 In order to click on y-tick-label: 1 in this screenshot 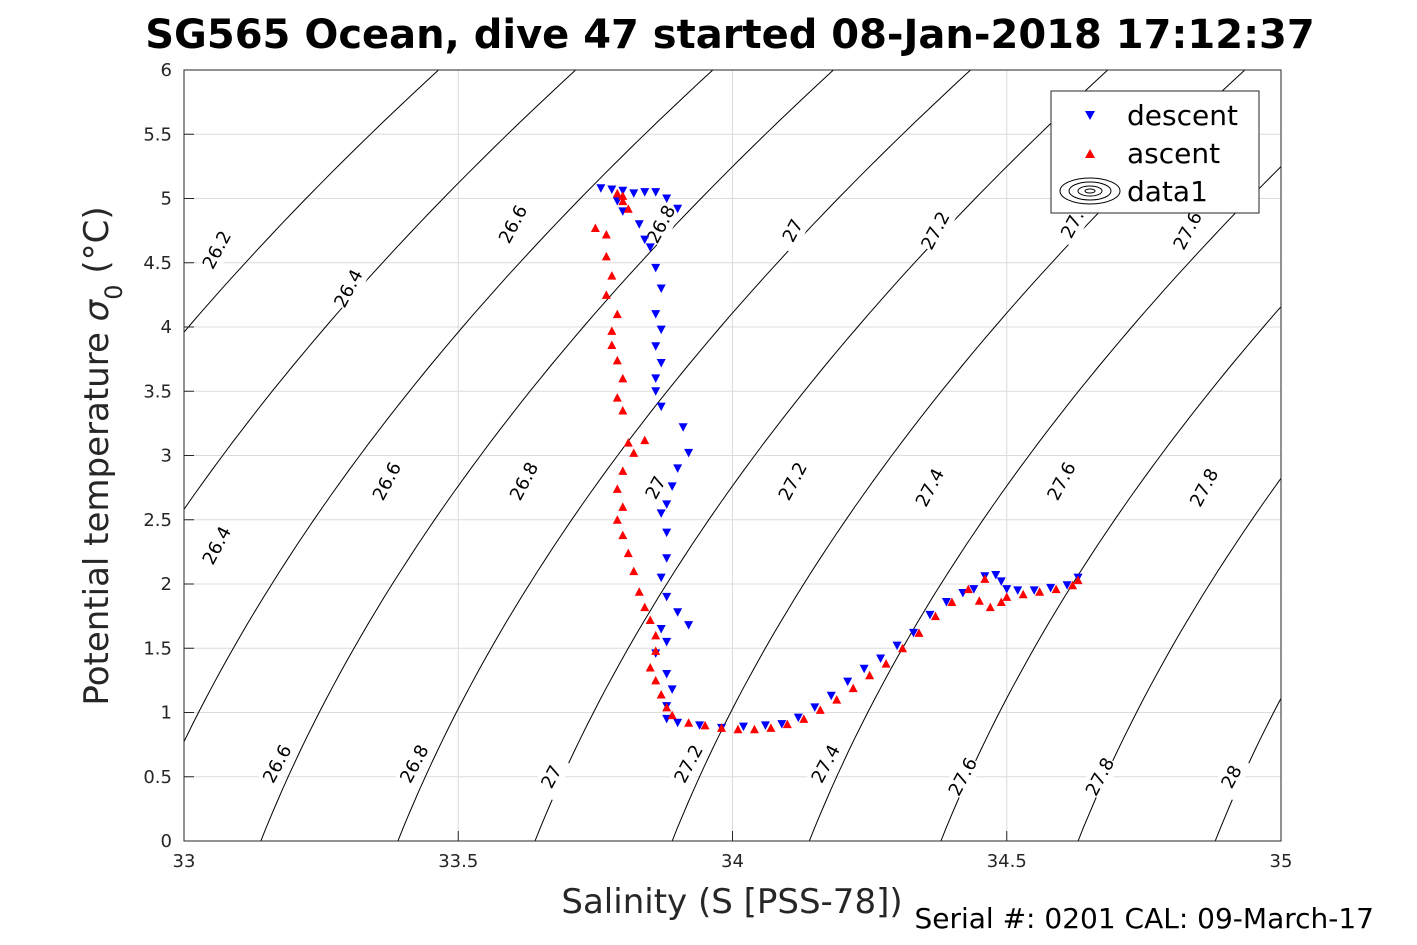, I will do `click(166, 713)`.